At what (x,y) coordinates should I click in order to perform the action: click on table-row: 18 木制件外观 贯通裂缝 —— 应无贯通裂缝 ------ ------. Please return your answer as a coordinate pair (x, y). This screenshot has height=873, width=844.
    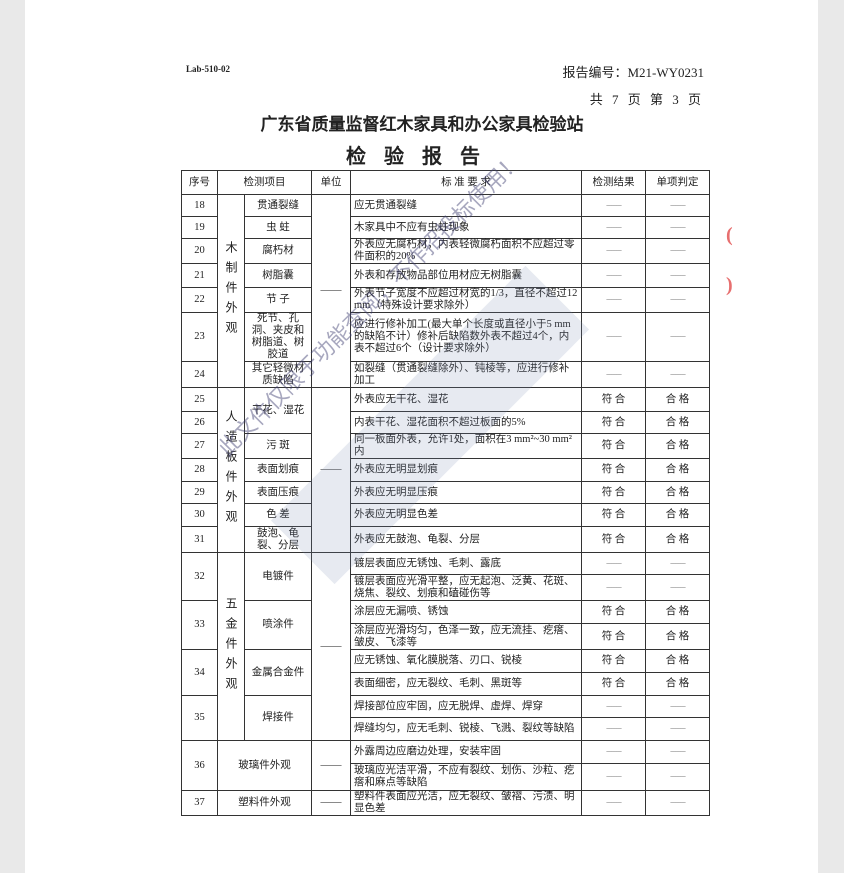
    Looking at the image, I should click on (445, 291).